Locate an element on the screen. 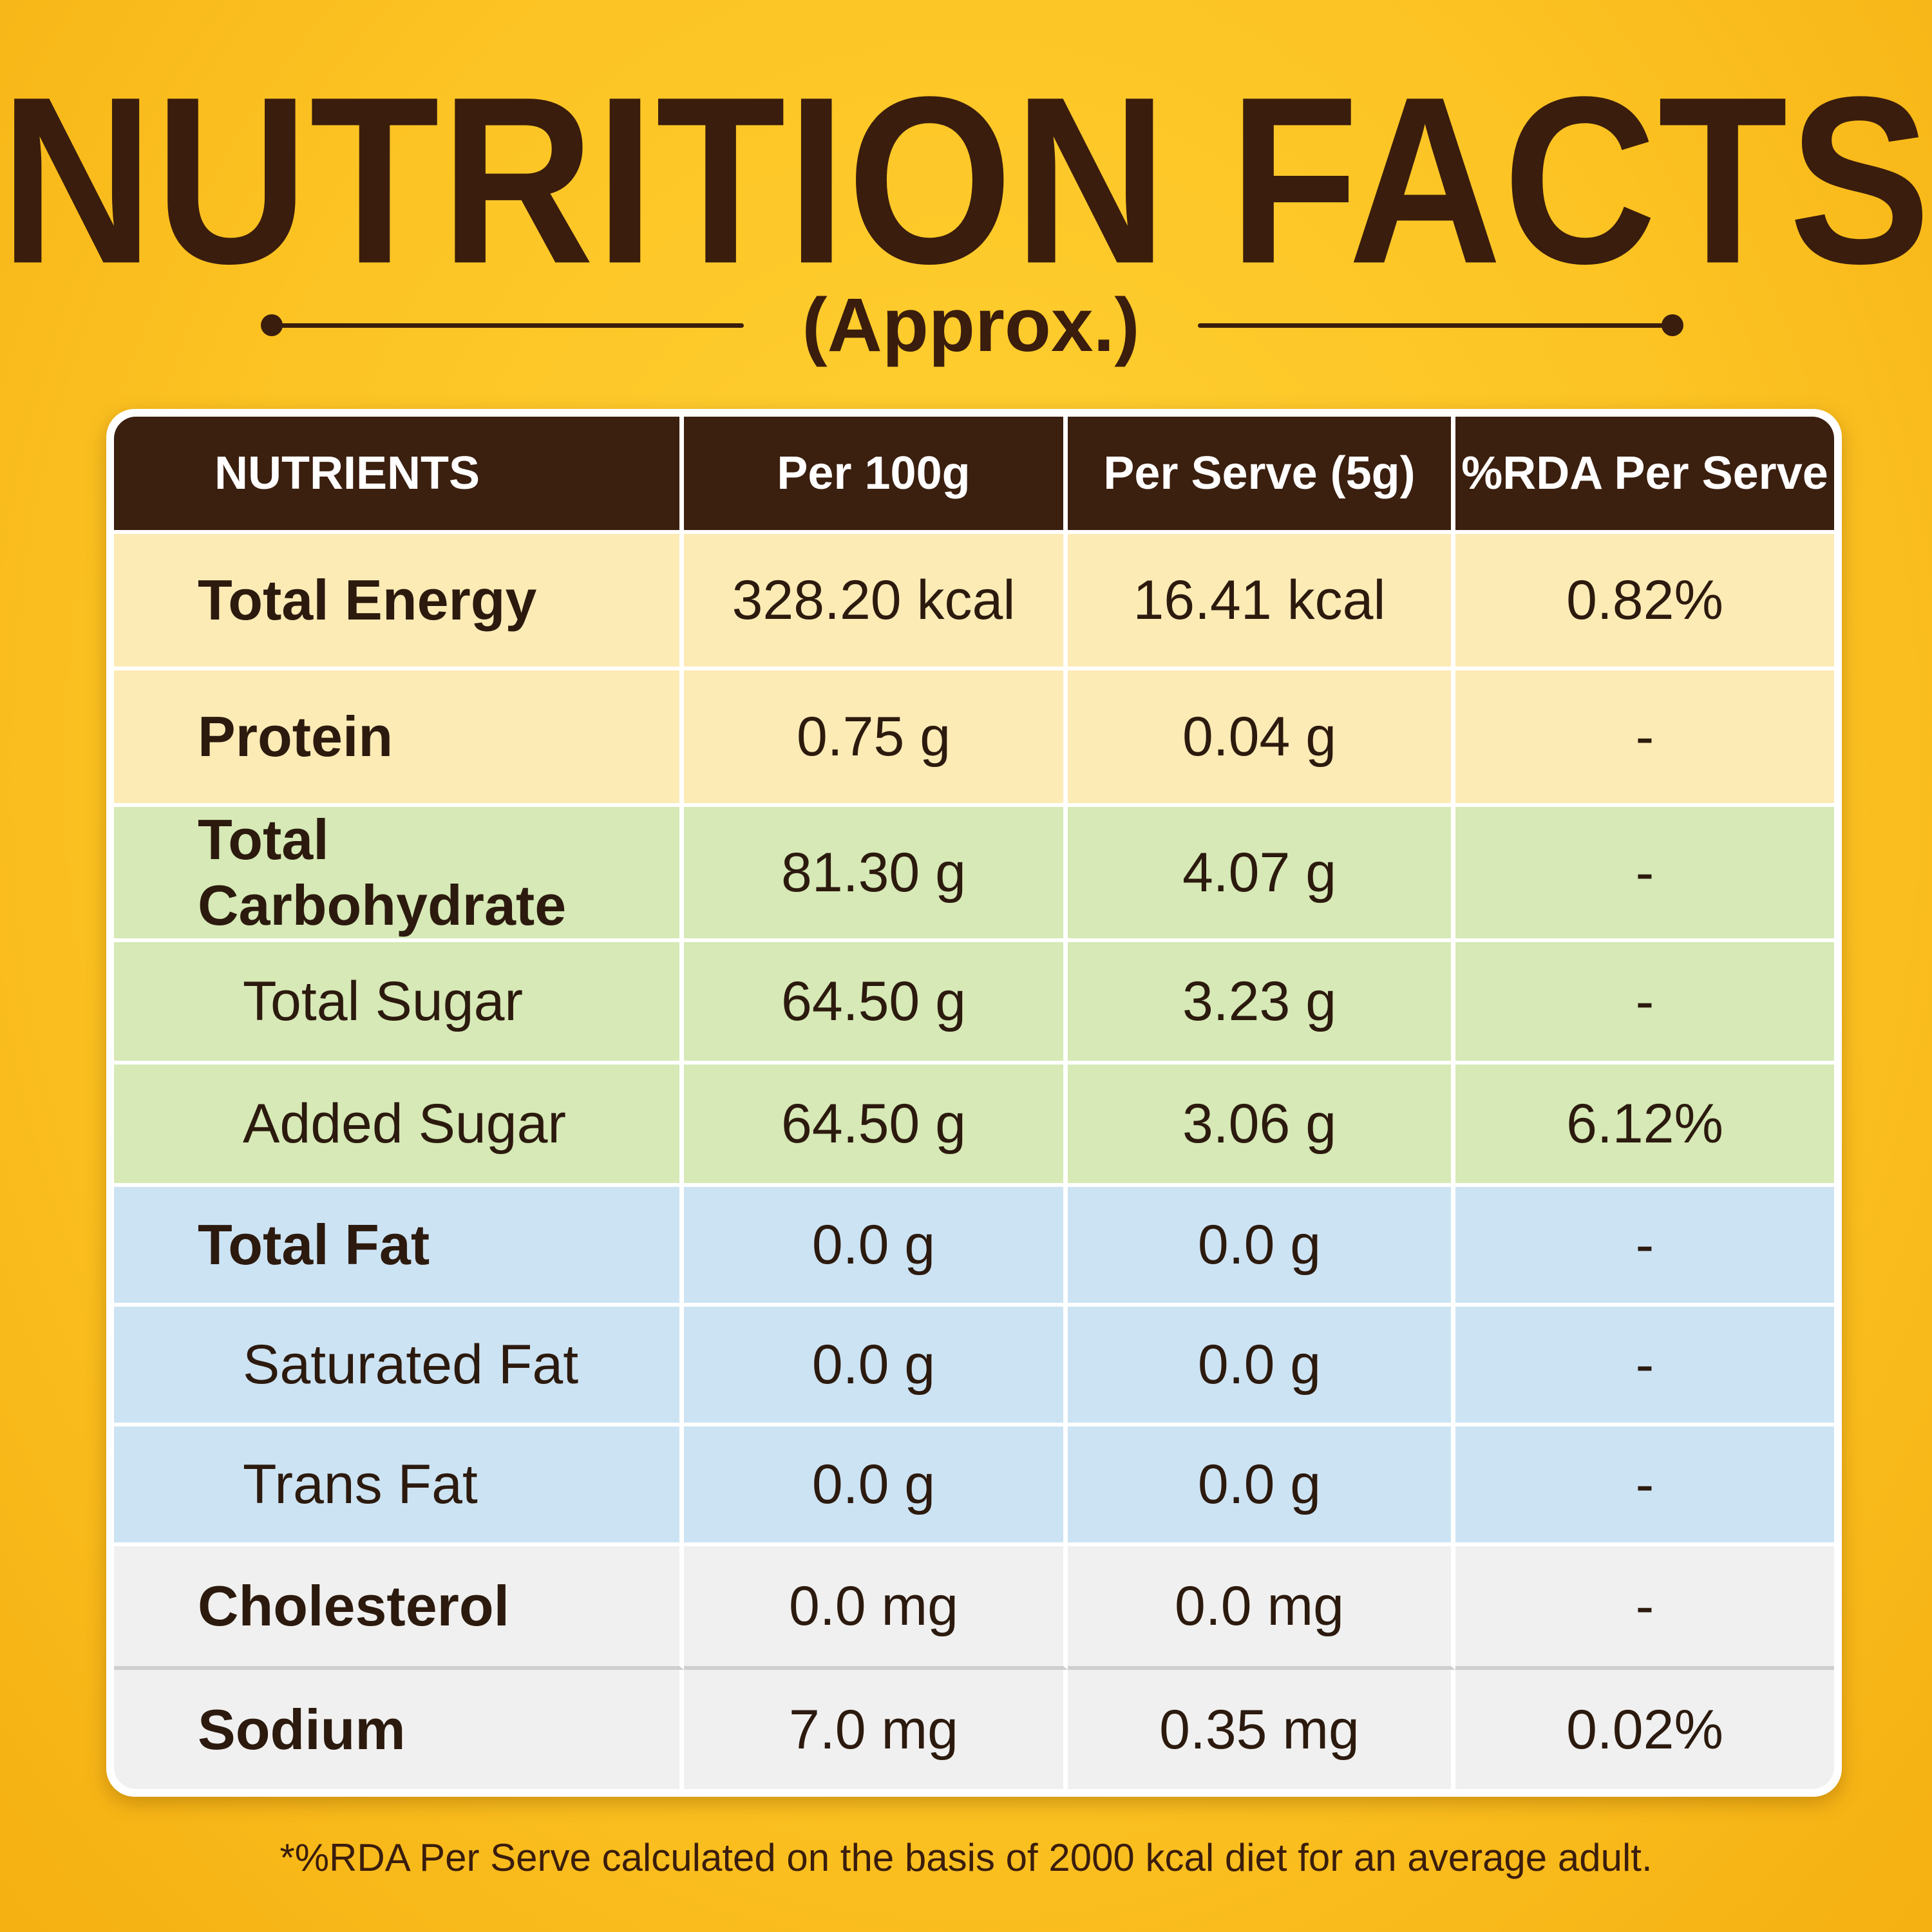  table-row-protein: Protein 0.75 g 0.04 g - is located at coordinates (974, 739).